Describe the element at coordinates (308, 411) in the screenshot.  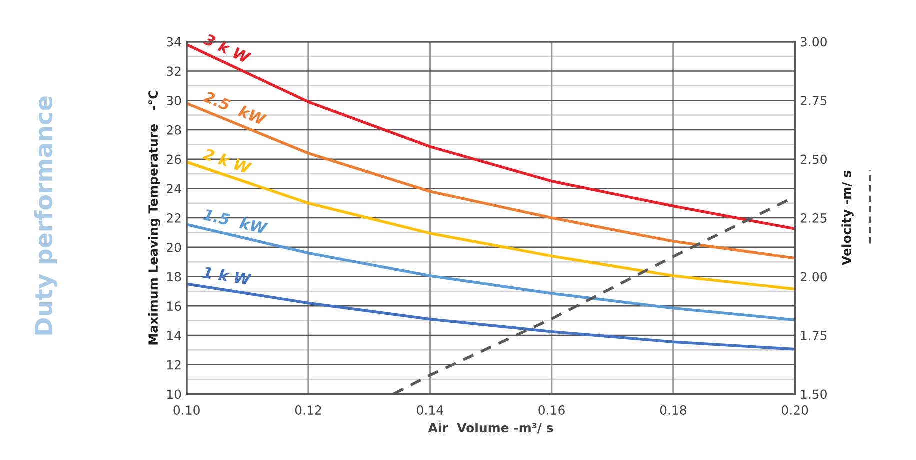
I see `x-tick-label: 0.12` at that location.